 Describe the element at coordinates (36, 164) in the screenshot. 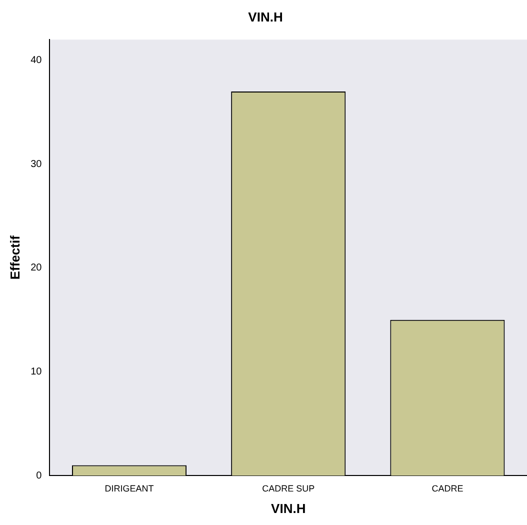

I see `y-tick-label: 30` at that location.